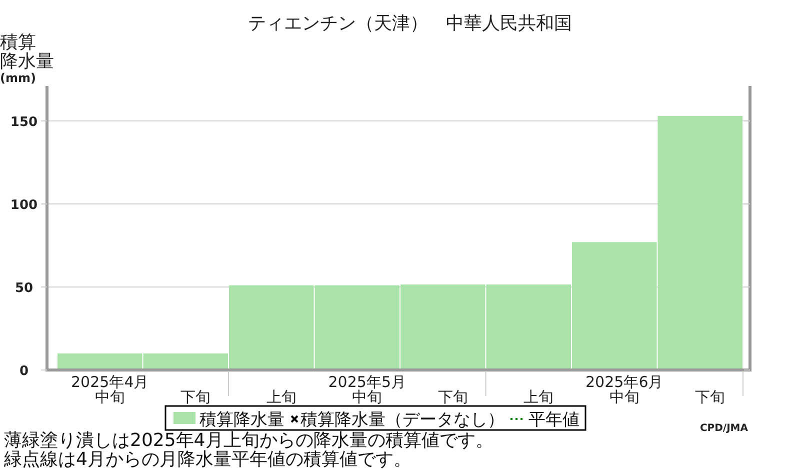 This screenshot has width=800, height=470. Describe the element at coordinates (402, 420) in the screenshot. I see `legend-label: 積算降水量（データなし）` at that location.